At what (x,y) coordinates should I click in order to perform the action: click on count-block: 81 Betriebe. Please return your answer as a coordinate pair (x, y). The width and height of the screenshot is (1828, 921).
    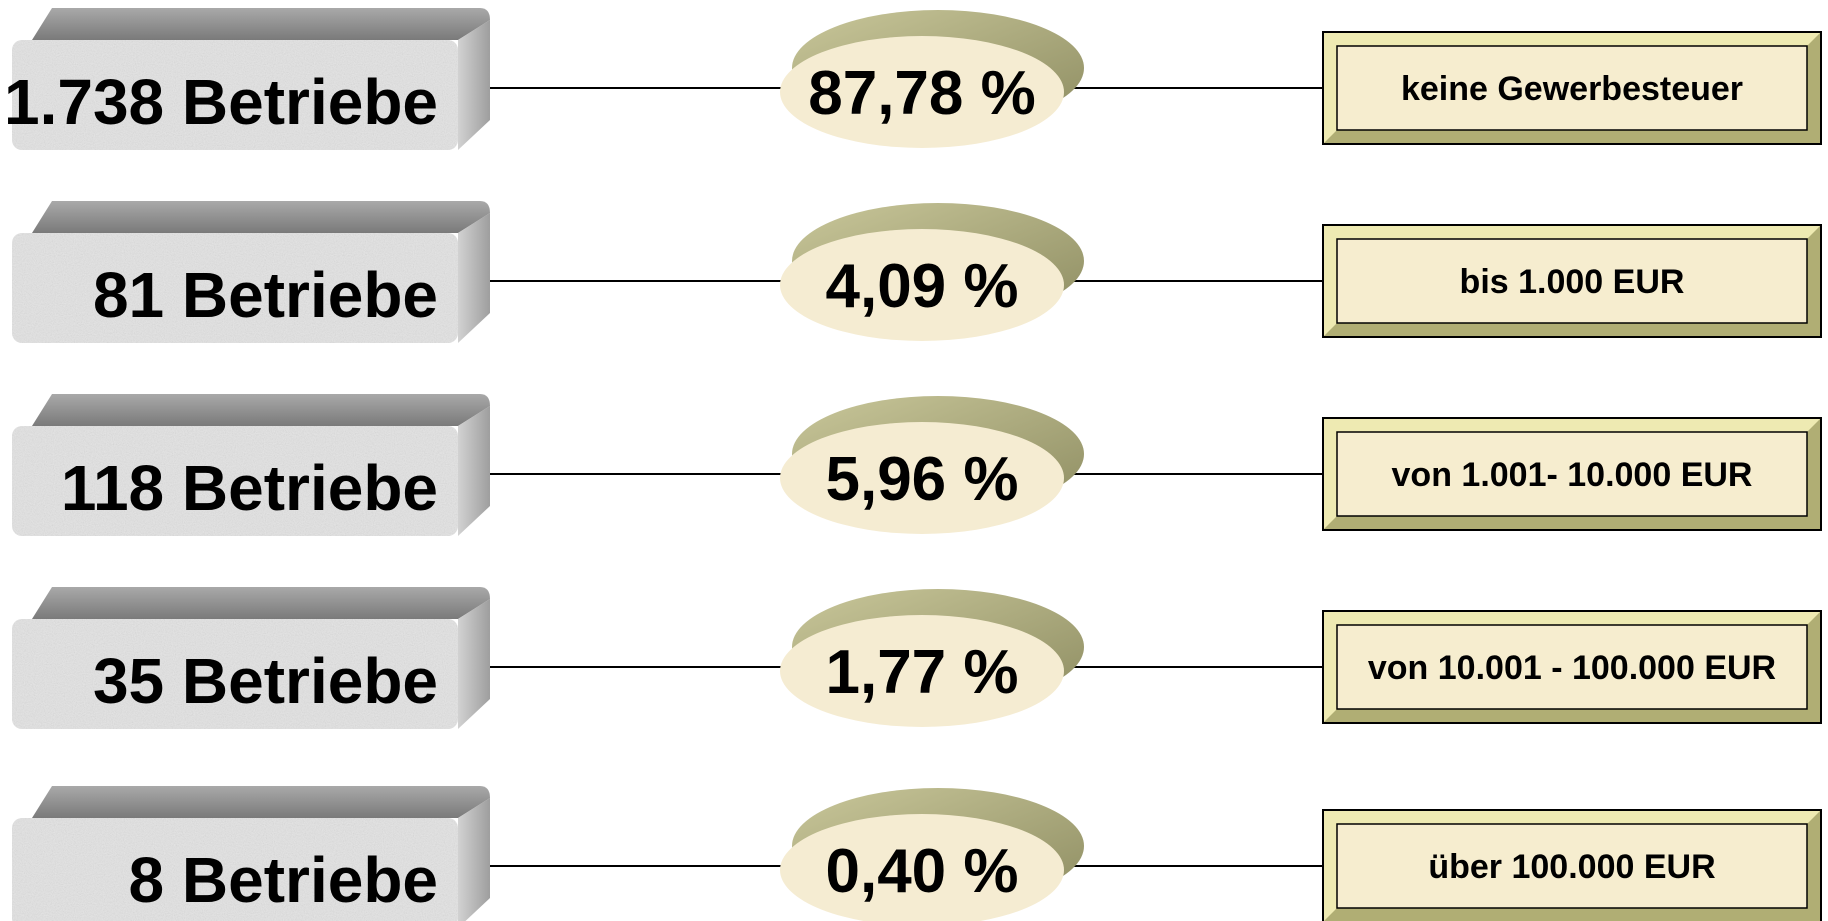
    Looking at the image, I should click on (251, 272).